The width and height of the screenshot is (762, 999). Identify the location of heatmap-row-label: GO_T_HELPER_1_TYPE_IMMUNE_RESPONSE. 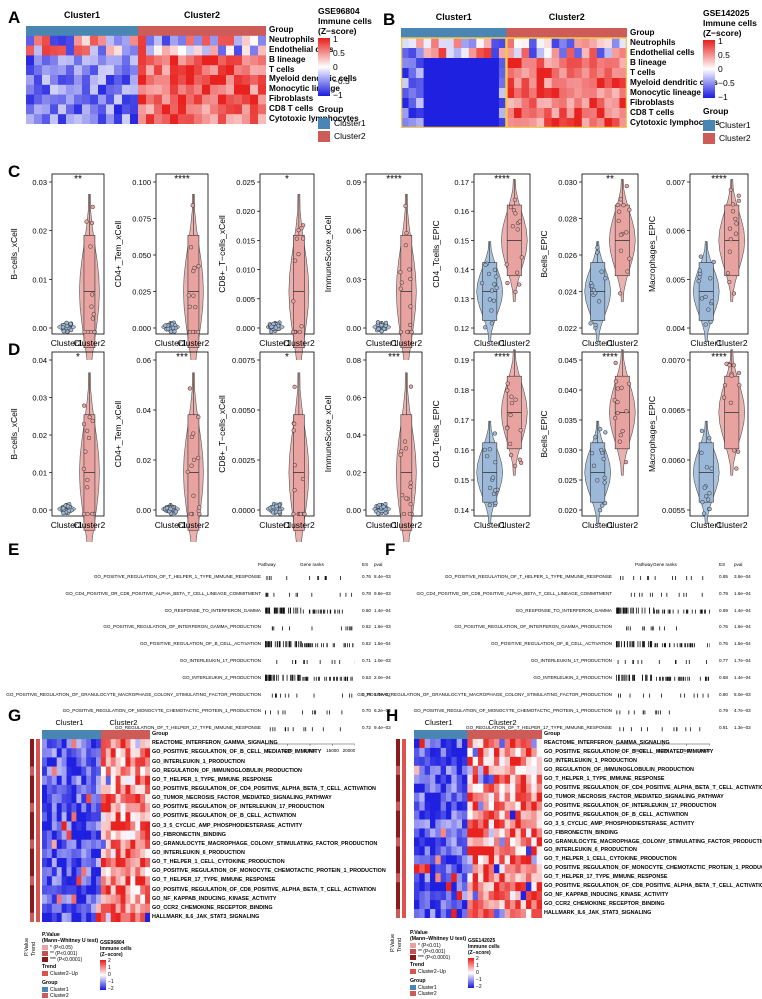
(604, 779).